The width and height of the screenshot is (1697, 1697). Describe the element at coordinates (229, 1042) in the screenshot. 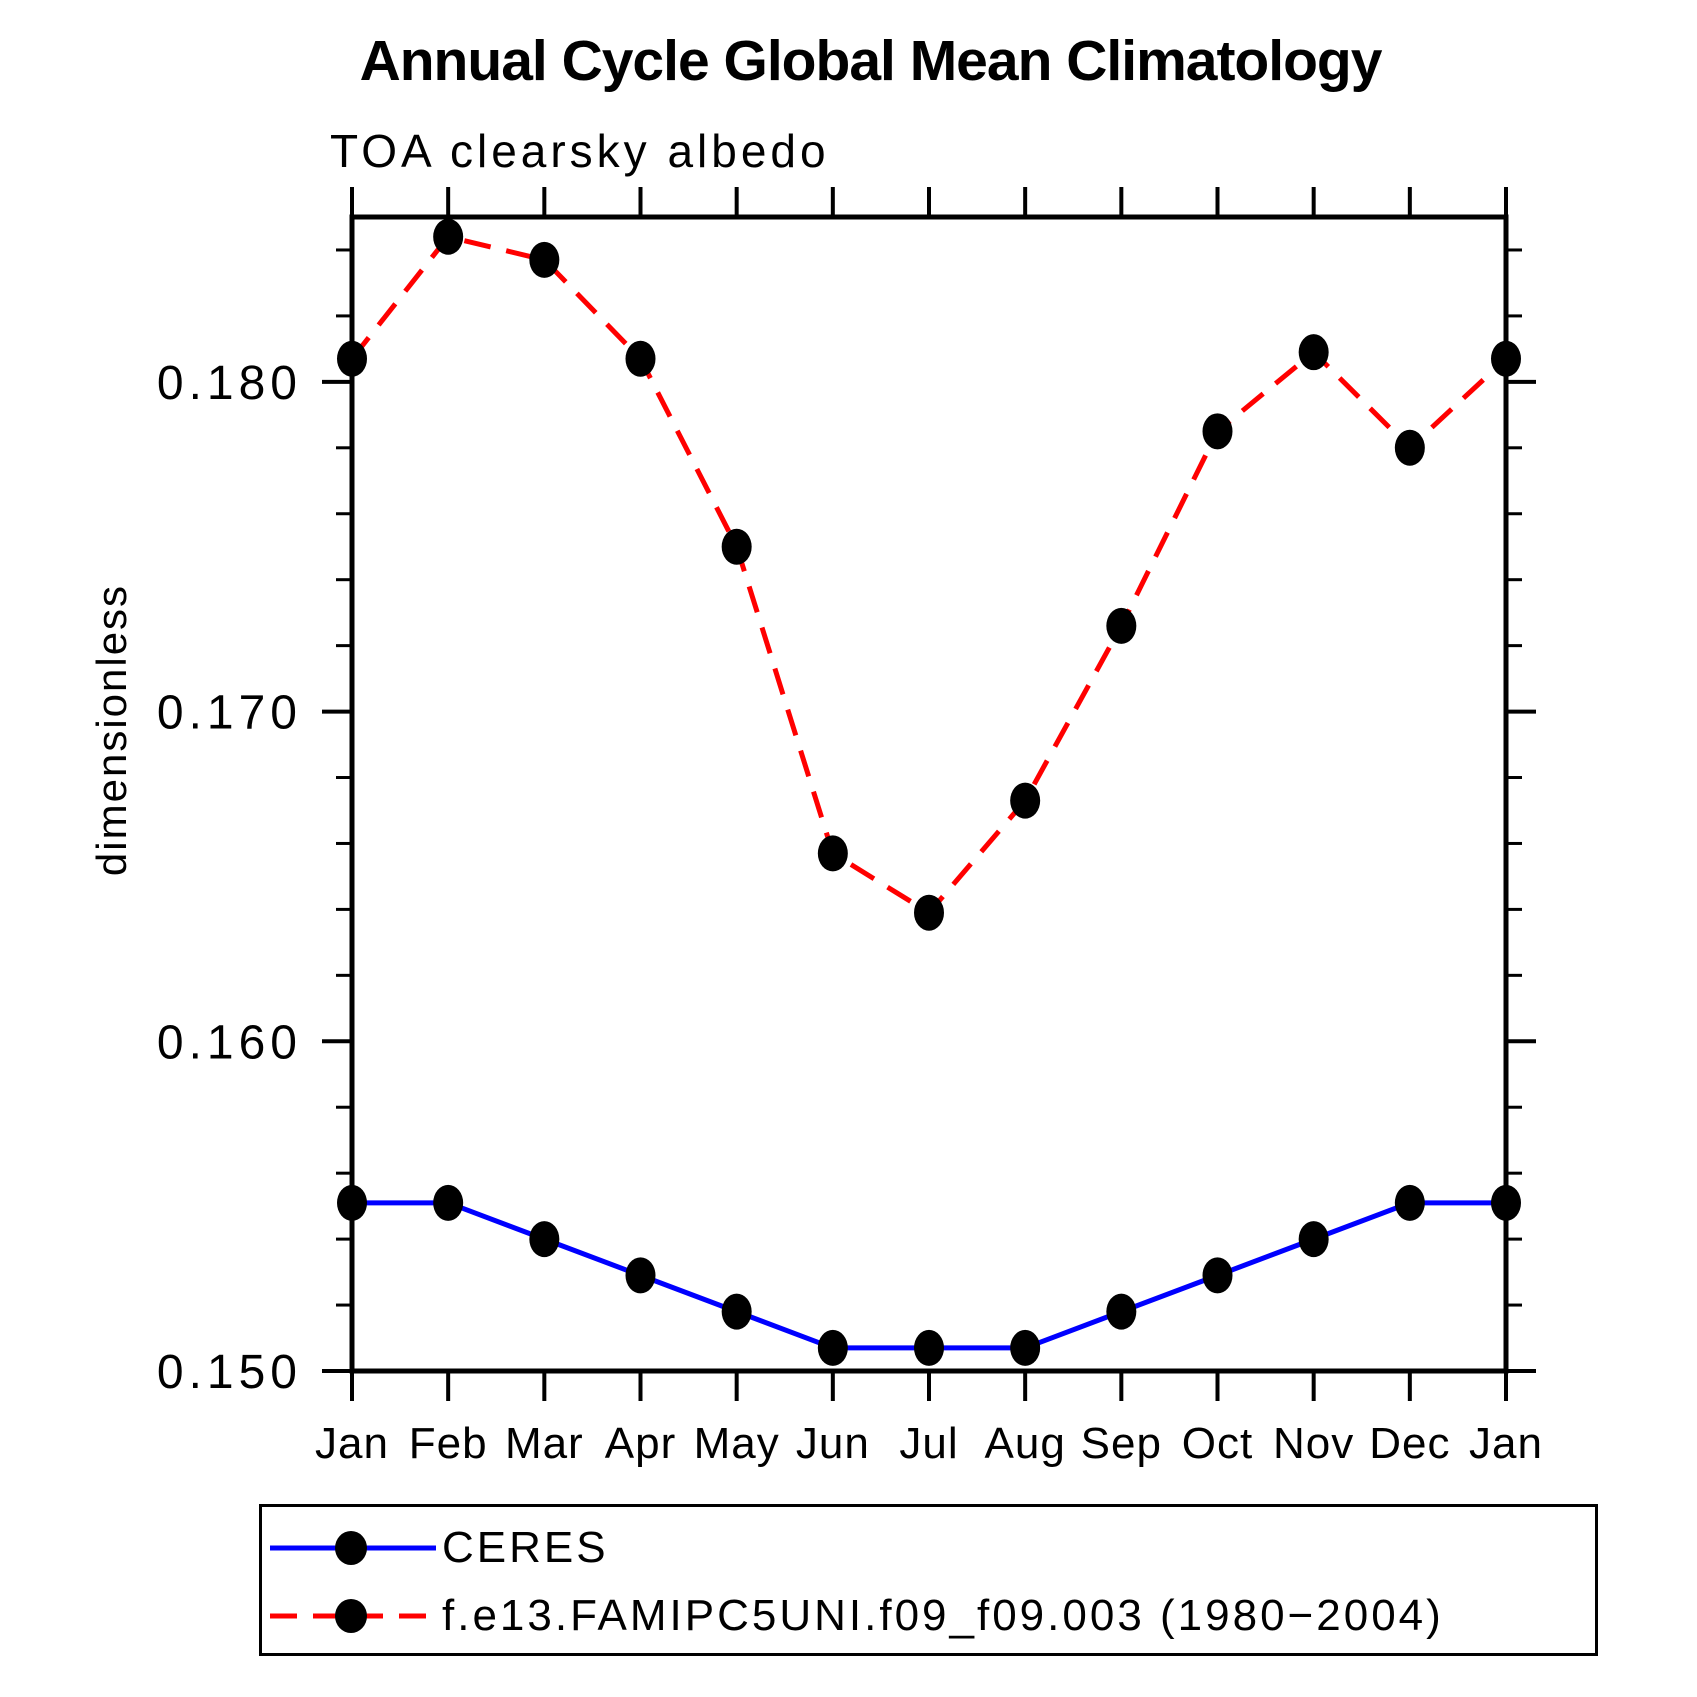

I see `svg-text: 0.160` at that location.